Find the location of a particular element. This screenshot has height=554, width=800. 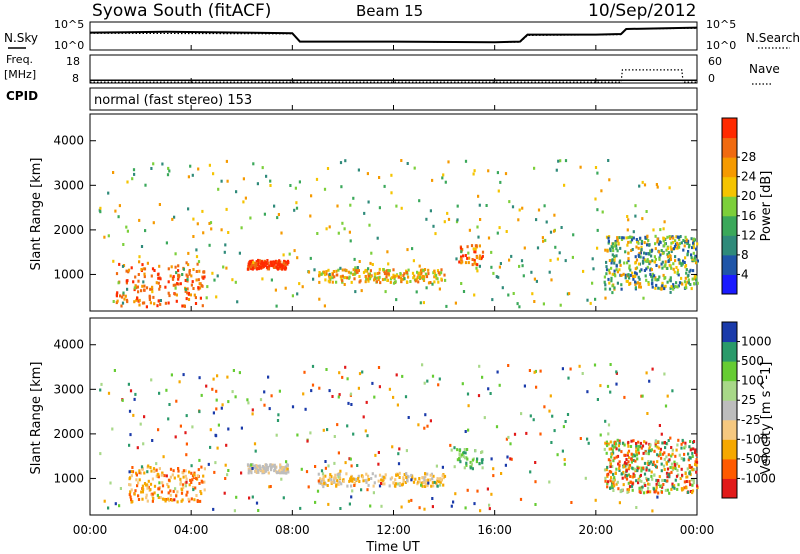

power-colorbar-segment is located at coordinates (729, 128).